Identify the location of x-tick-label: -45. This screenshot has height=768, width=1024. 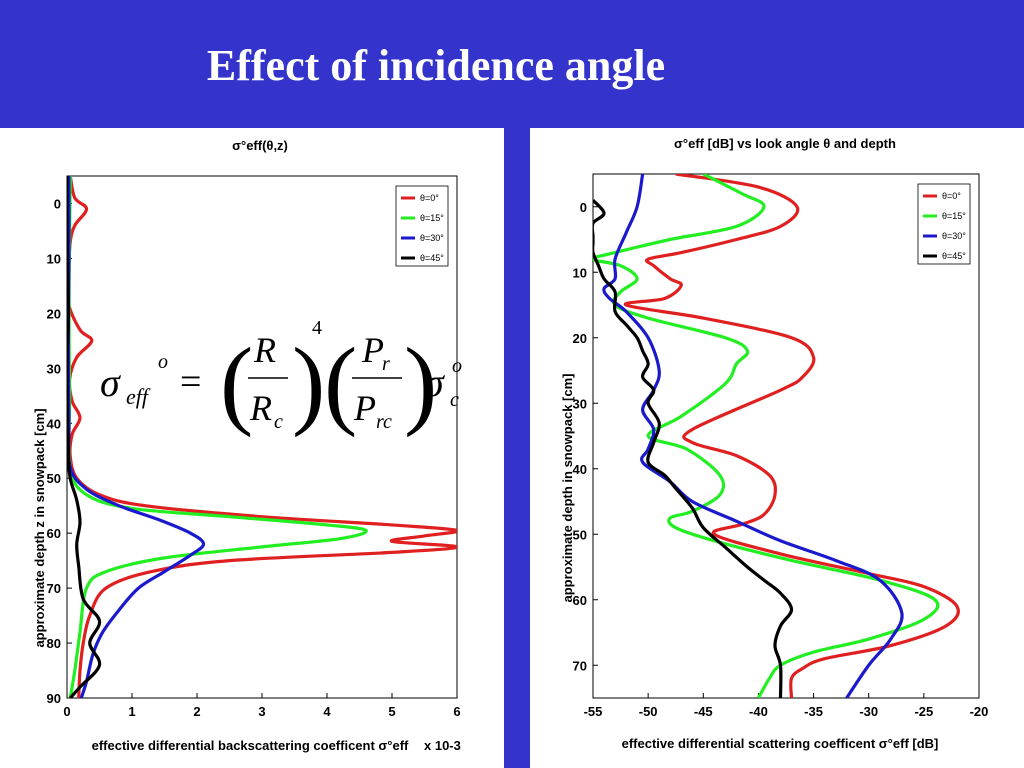
(703, 711).